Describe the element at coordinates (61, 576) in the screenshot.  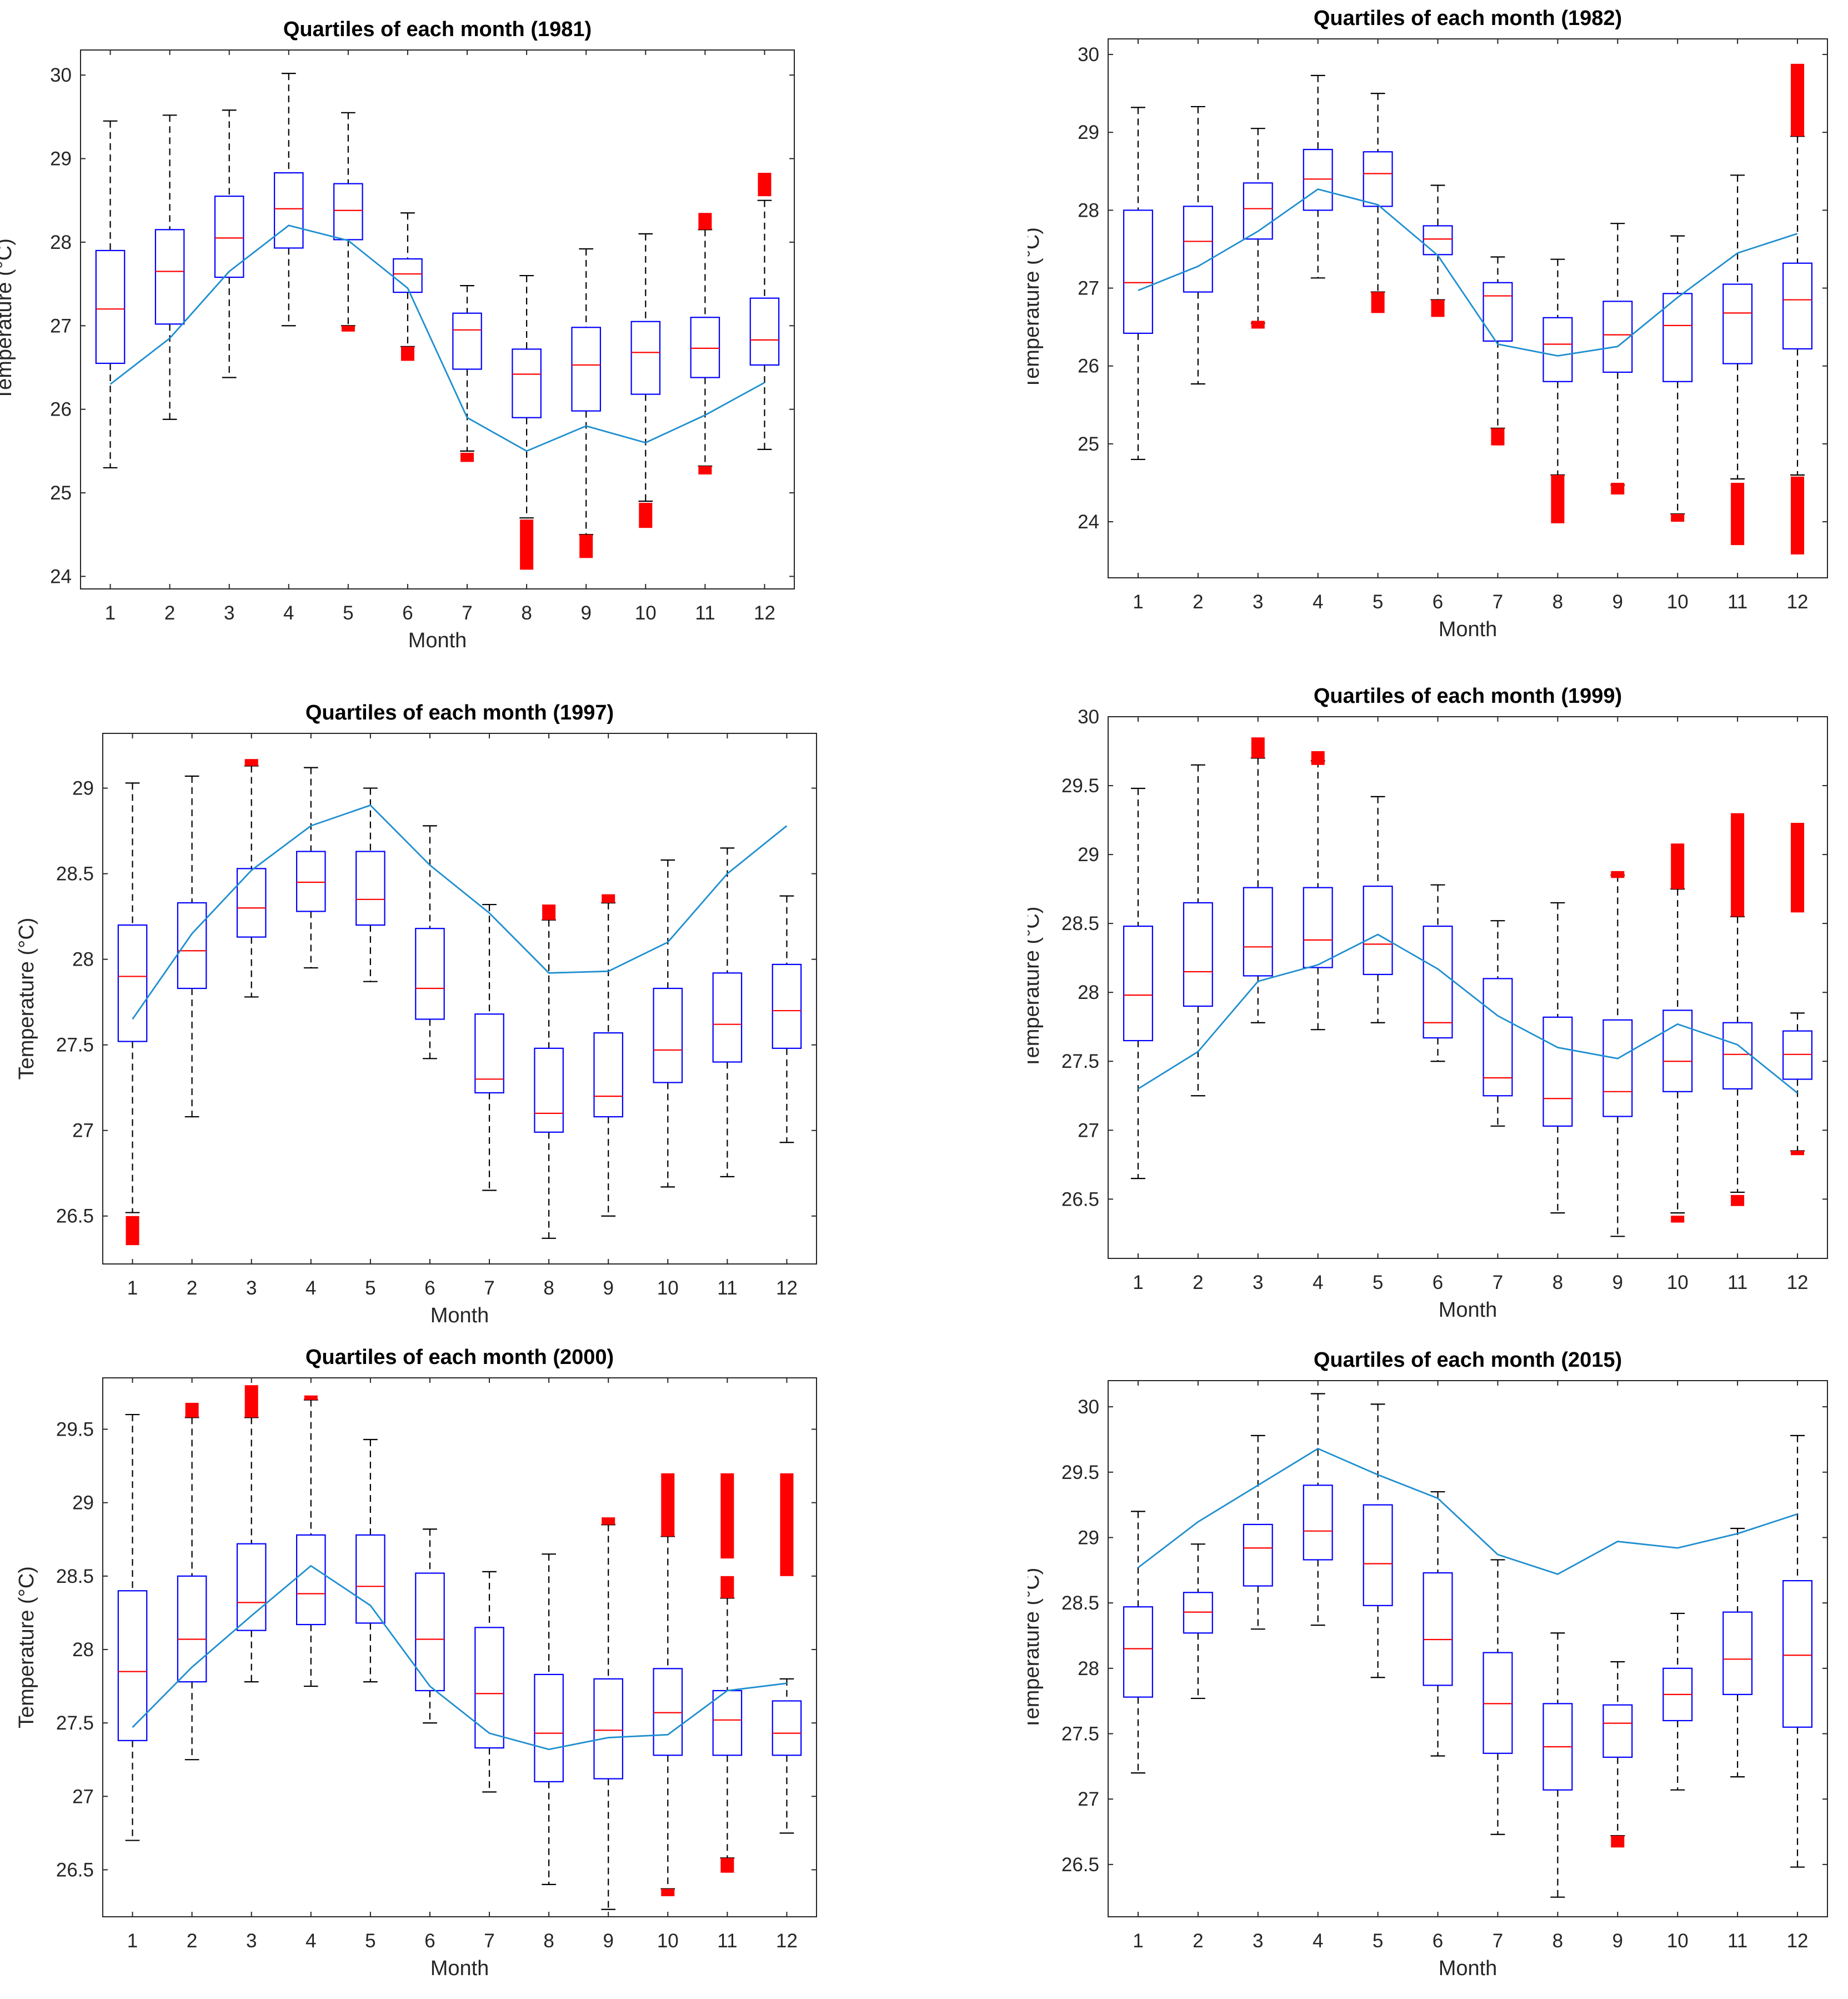
I see `y-tick-label: 24` at that location.